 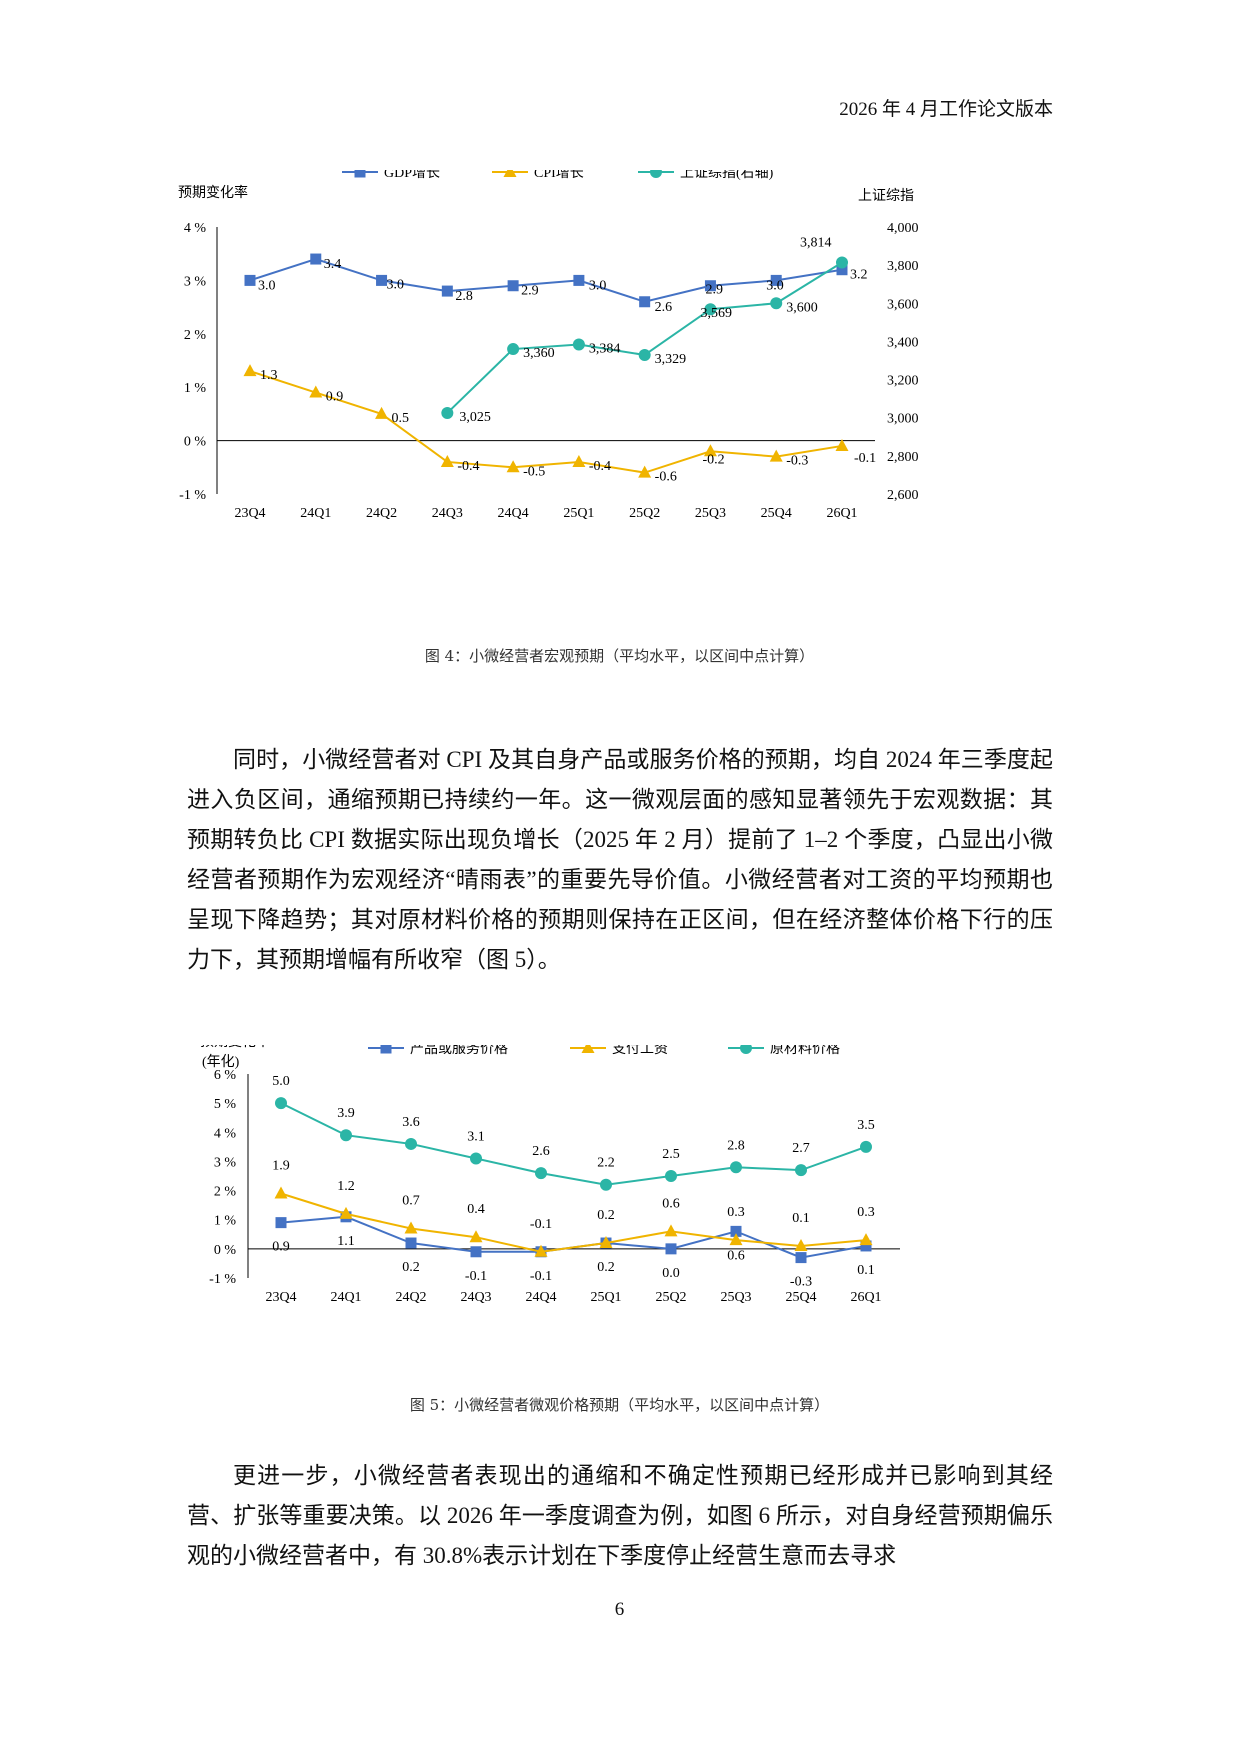 What do you see at coordinates (225, 1075) in the screenshot?
I see `y-tick: 6 %` at bounding box center [225, 1075].